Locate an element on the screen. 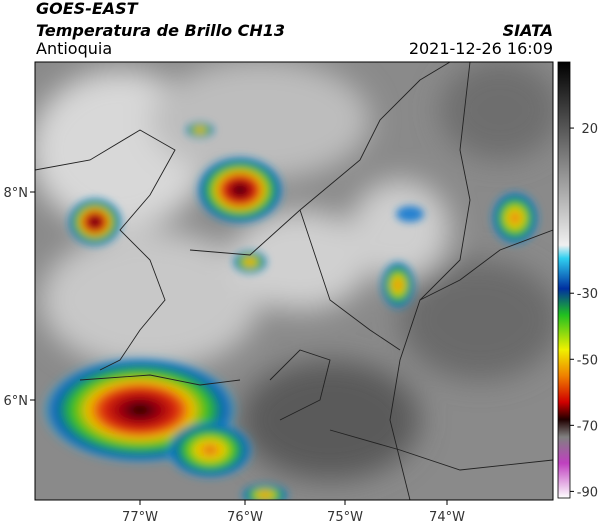 Image resolution: width=600 pixels, height=530 pixels. lon-label: 76°W is located at coordinates (245, 517).